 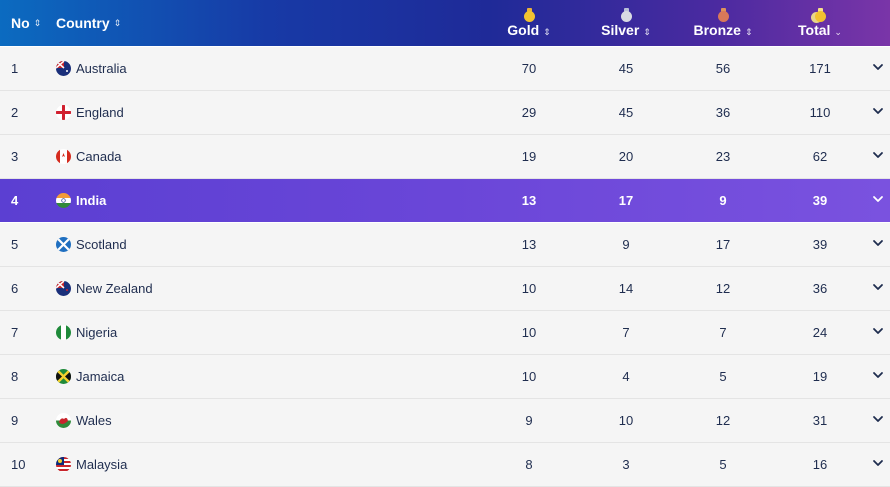 What do you see at coordinates (723, 68) in the screenshot?
I see `bronze-count: 56` at bounding box center [723, 68].